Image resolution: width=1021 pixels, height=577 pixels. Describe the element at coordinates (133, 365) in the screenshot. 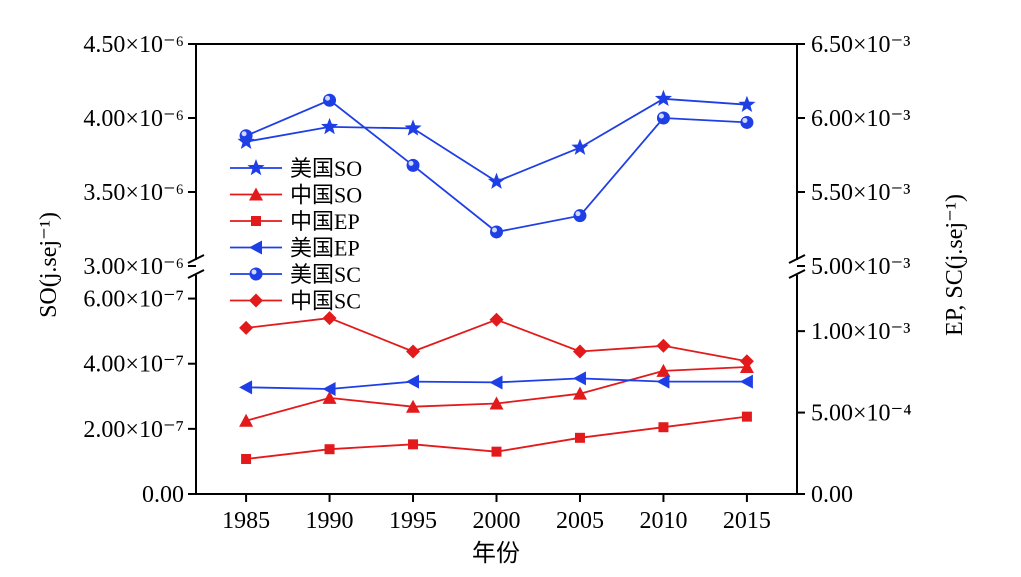

I see `left-y-tick-label: 4.00×10⁻⁷` at that location.